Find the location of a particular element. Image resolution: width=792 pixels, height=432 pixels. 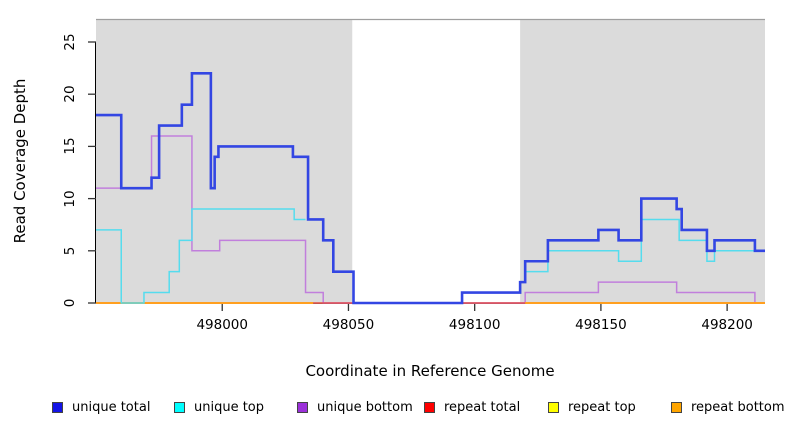

x-tick-label: 498050 is located at coordinates (348, 325).